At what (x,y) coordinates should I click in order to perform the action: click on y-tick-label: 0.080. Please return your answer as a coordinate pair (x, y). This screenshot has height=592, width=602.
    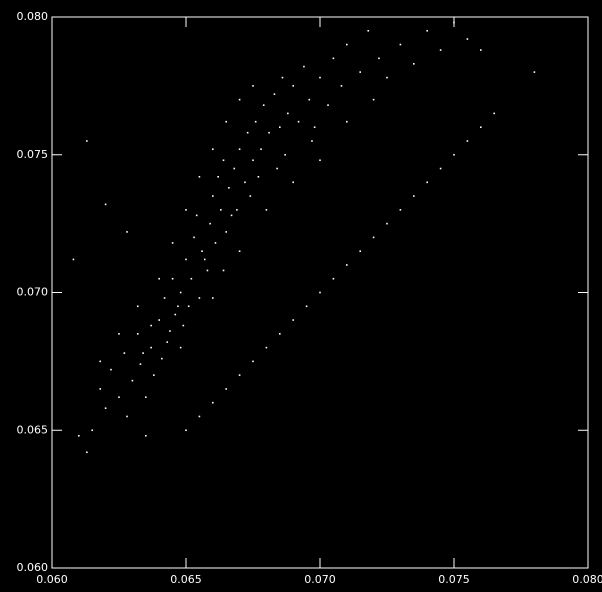
    Looking at the image, I should click on (33, 16).